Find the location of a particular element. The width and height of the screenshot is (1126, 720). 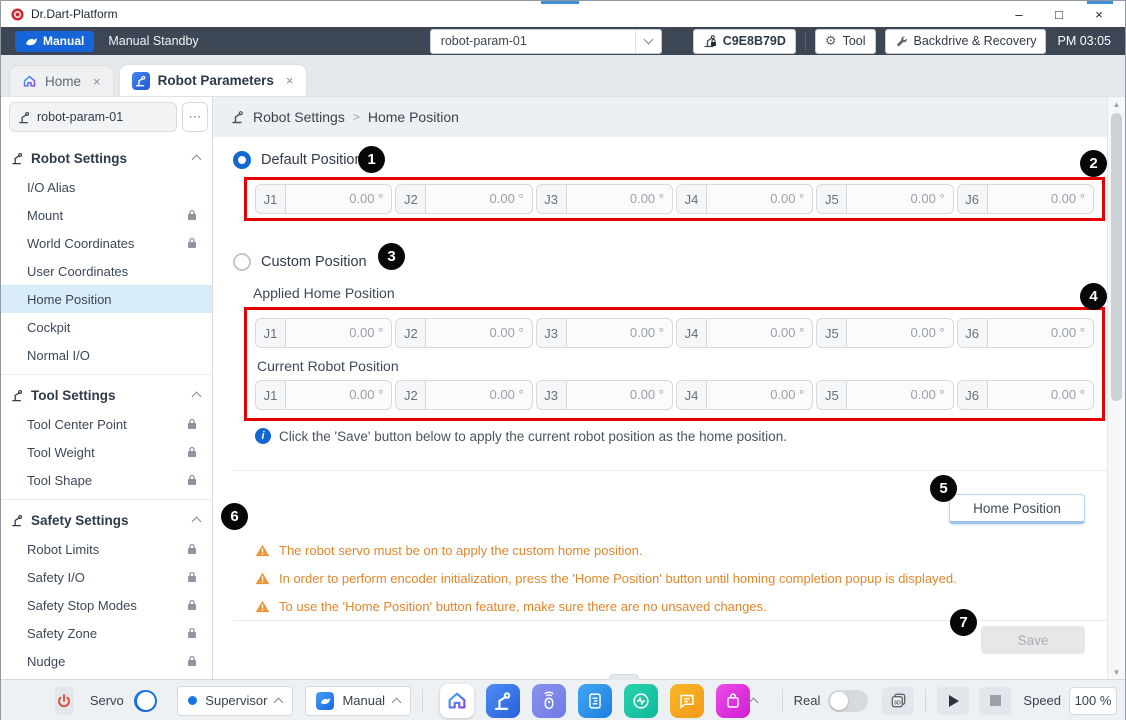

sidebar-item-home-position: Home Position is located at coordinates (106, 299).